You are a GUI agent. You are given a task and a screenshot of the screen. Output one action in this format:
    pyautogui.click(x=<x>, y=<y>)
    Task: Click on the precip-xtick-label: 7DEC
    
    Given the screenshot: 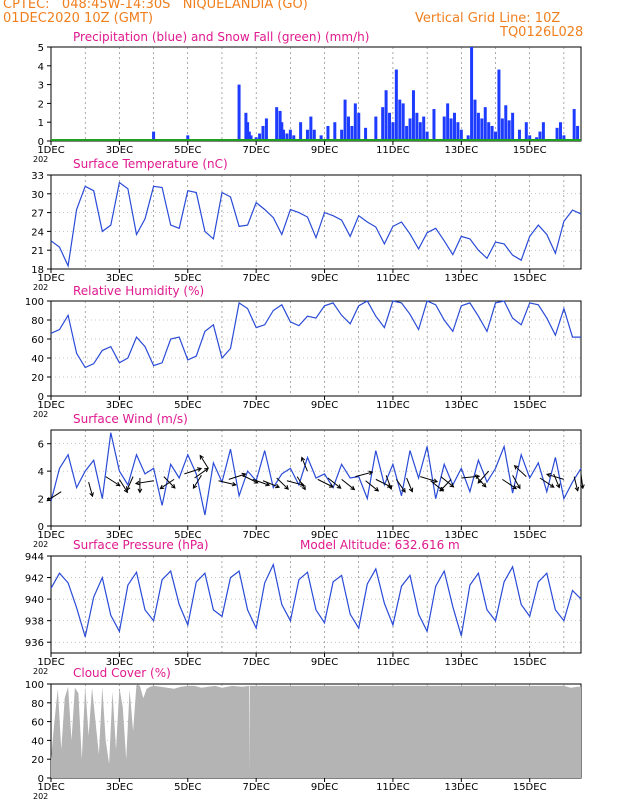 What is the action you would take?
    pyautogui.click(x=255, y=150)
    